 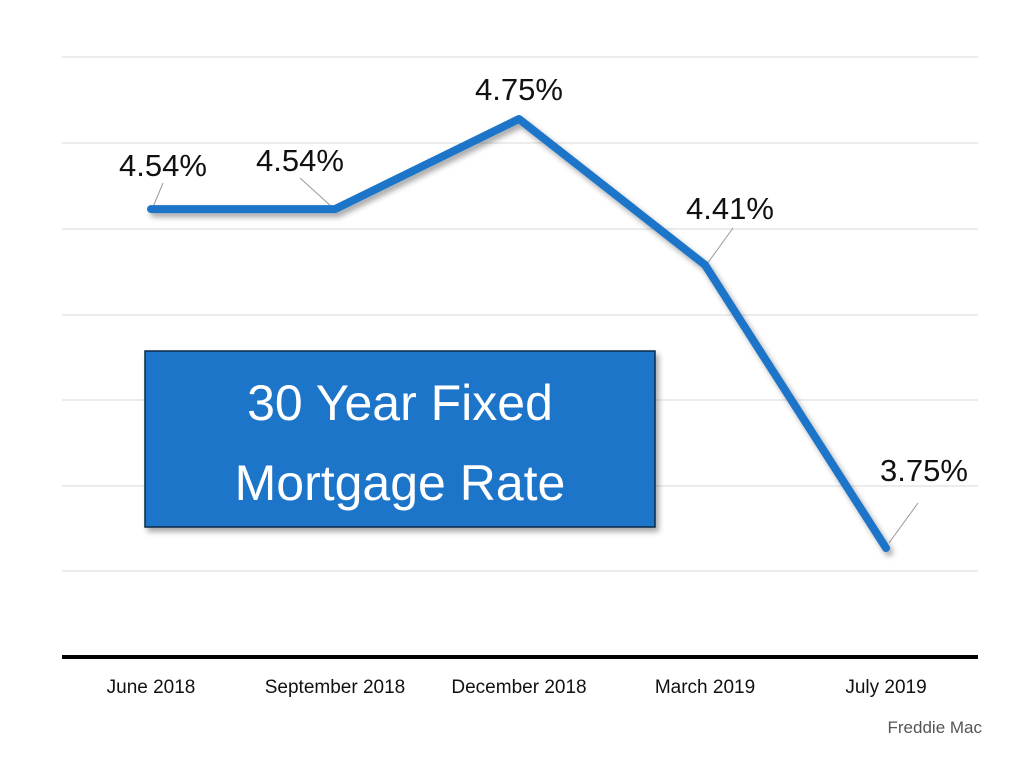 I want to click on data-label: 4.75%, so click(x=519, y=89).